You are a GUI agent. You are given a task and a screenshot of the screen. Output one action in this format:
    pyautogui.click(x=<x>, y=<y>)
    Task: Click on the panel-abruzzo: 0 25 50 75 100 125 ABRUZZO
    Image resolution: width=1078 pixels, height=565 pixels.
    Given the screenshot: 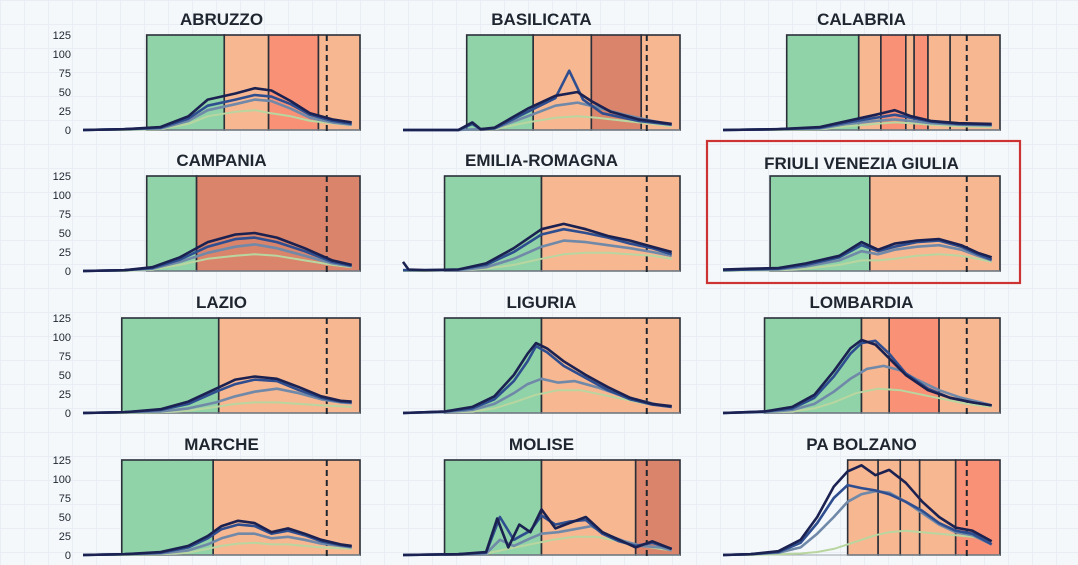 What is the action you would take?
    pyautogui.click(x=207, y=73)
    